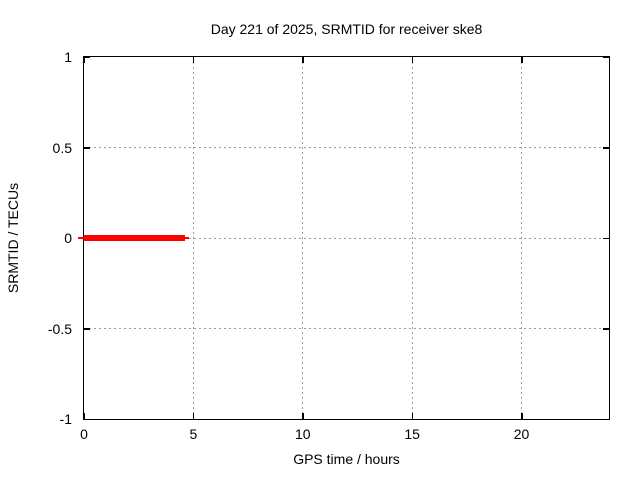 The image size is (640, 480). Describe the element at coordinates (59, 328) in the screenshot. I see `y-tick-label: -0.5` at that location.